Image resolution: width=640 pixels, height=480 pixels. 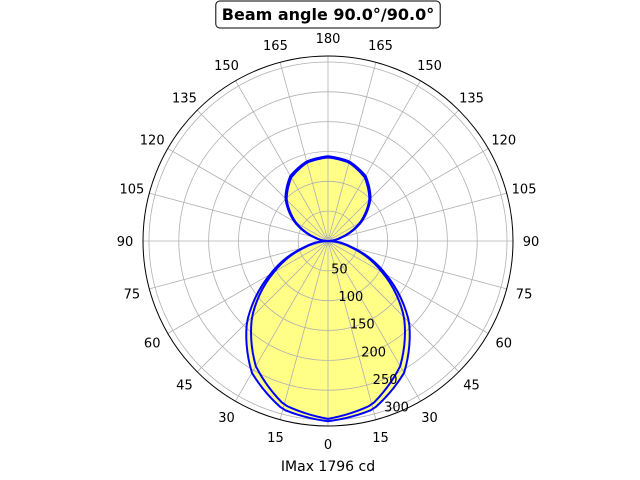 I want to click on angle-tick-label: 180, so click(x=328, y=39).